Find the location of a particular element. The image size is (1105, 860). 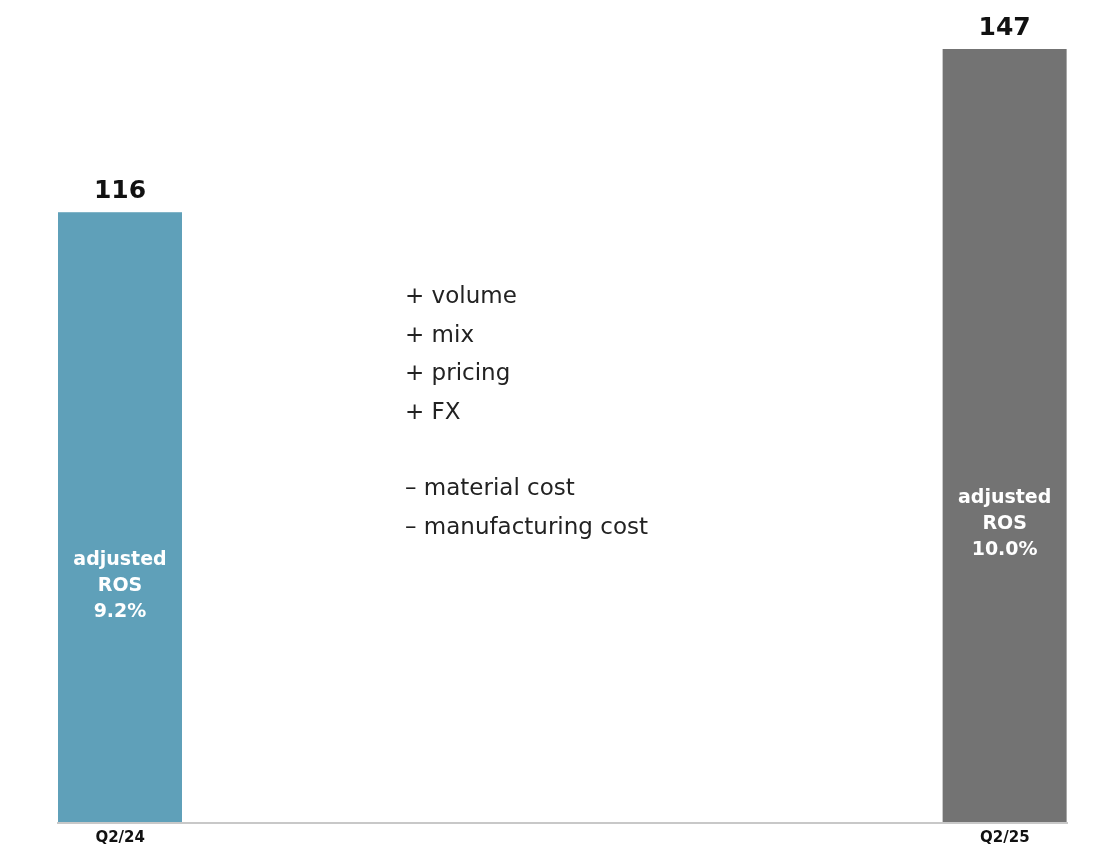

data-label: 116 is located at coordinates (120, 190).